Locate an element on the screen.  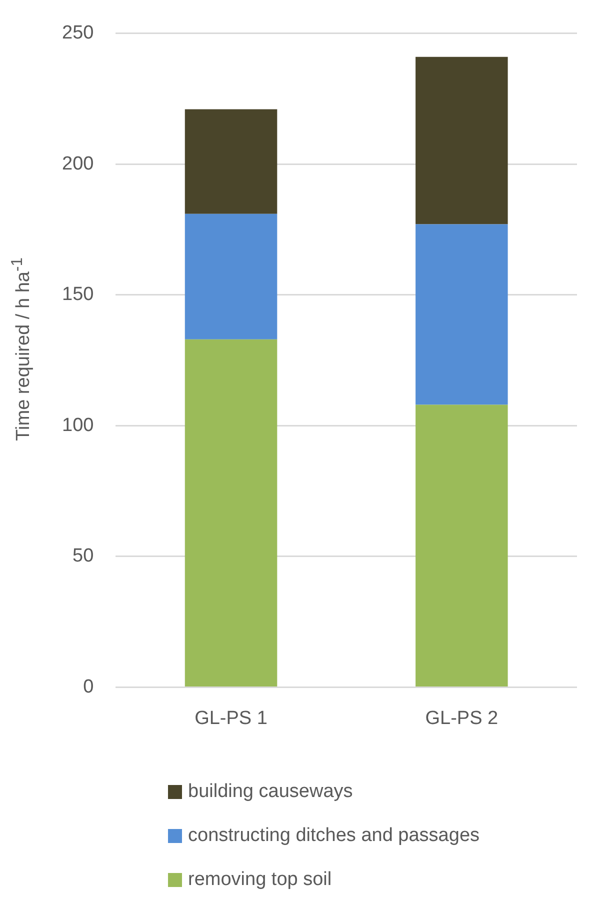
y-tick-label: 0 is located at coordinates (88, 687).